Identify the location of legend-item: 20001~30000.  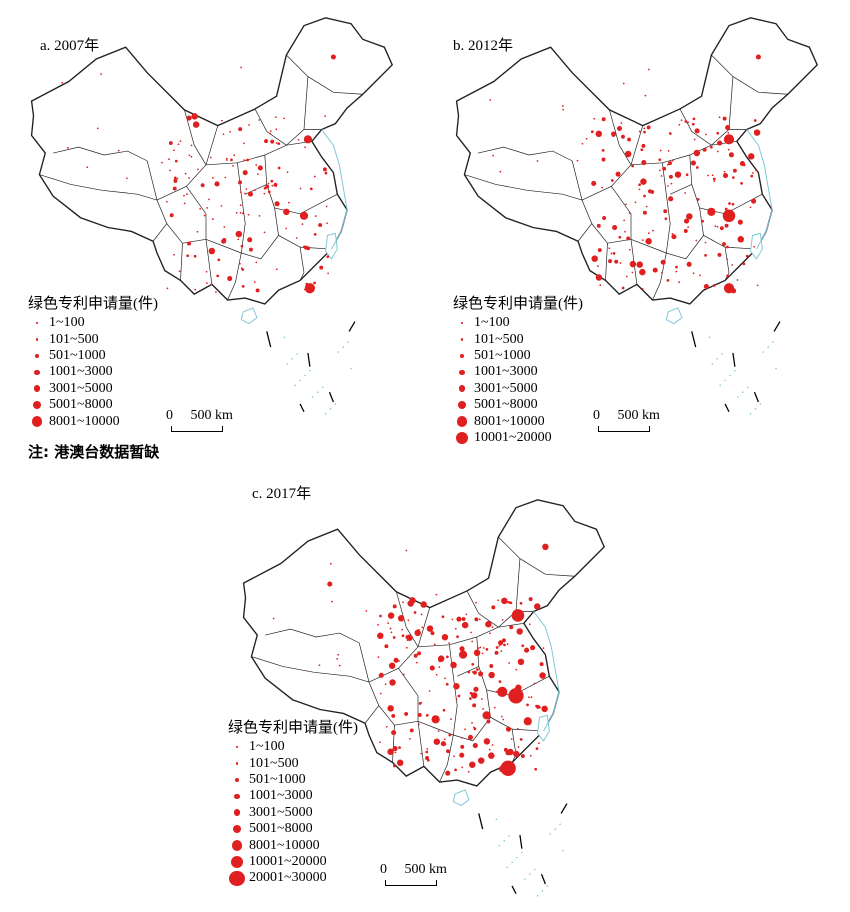
(293, 878).